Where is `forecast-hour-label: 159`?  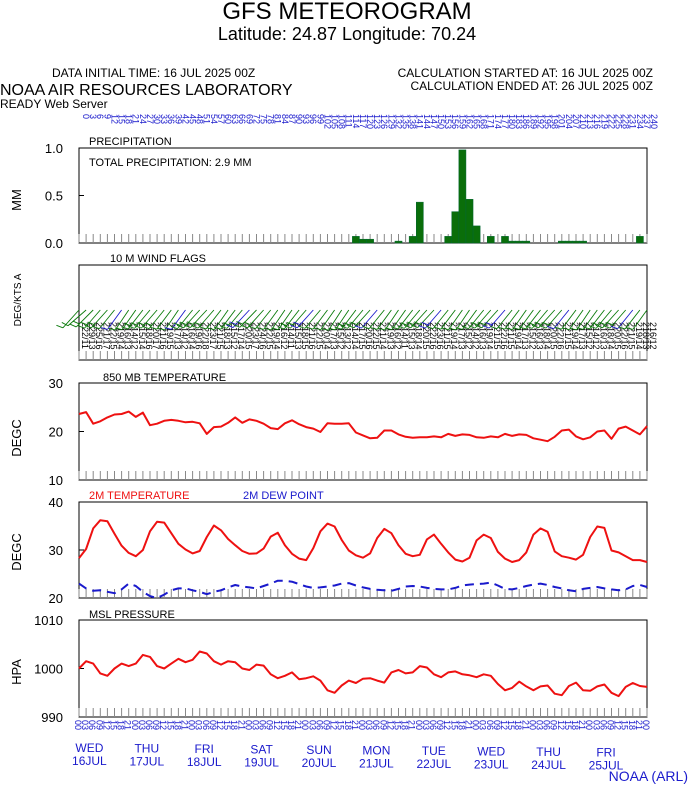
forecast-hour-label: 159 is located at coordinates (462, 121).